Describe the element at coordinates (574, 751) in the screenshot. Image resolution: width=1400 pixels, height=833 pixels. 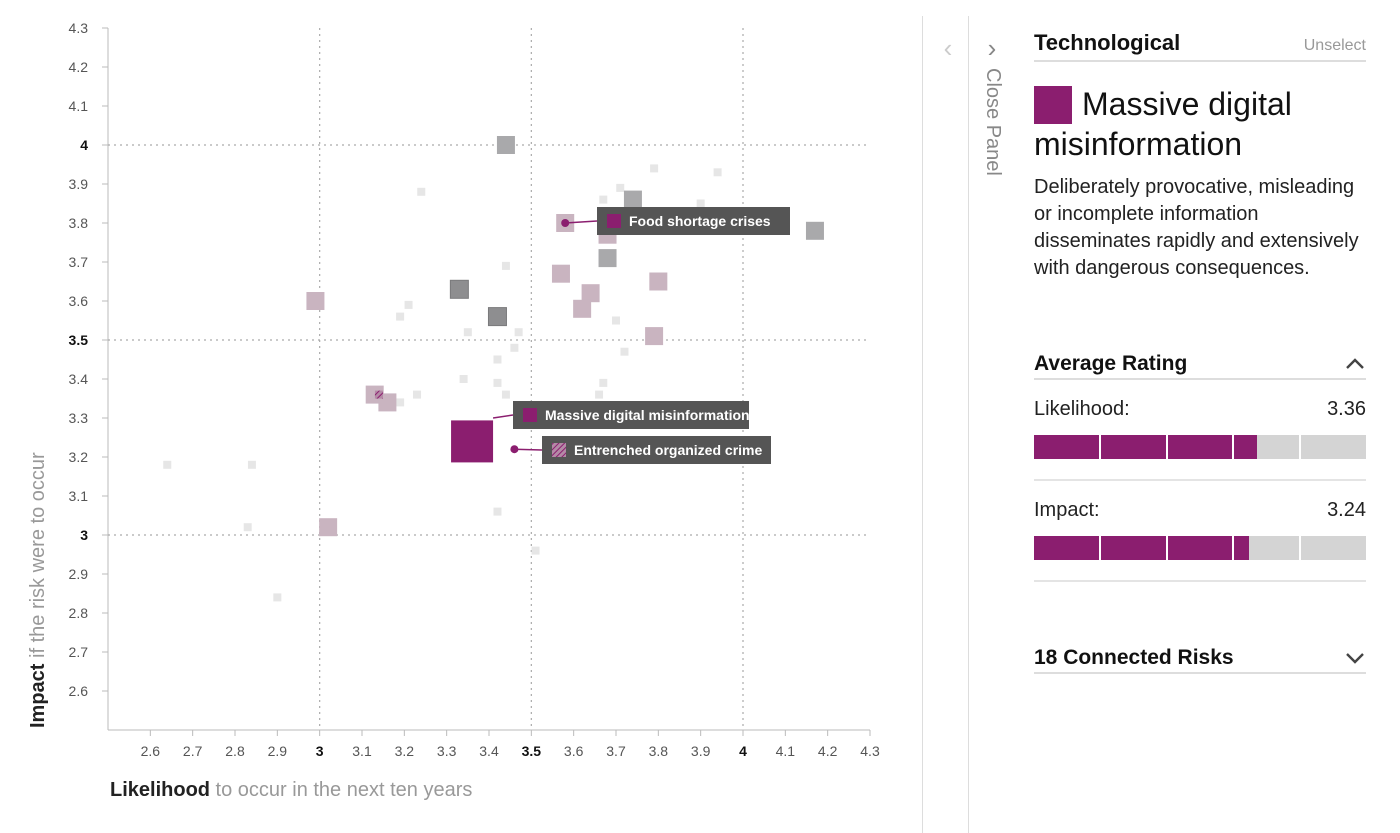
I see `x-tick-label: 3.6` at that location.